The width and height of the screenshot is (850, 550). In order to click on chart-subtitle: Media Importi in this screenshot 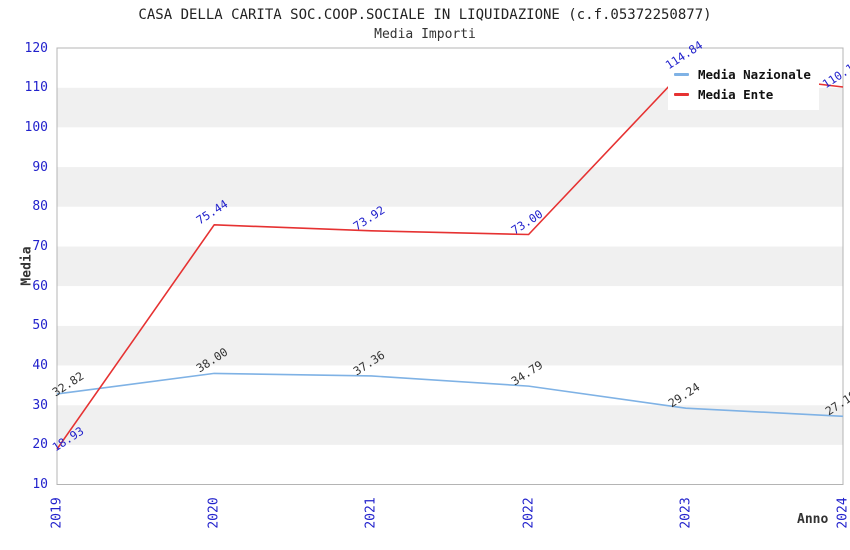, I will do `click(425, 34)`.